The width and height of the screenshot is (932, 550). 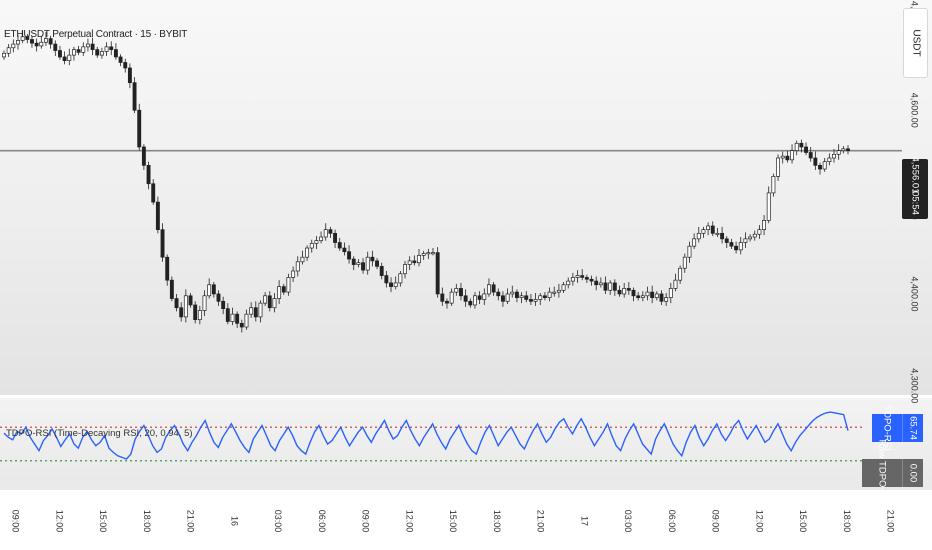 What do you see at coordinates (915, 385) in the screenshot?
I see `price-tick-label-4: 4,300.00` at bounding box center [915, 385].